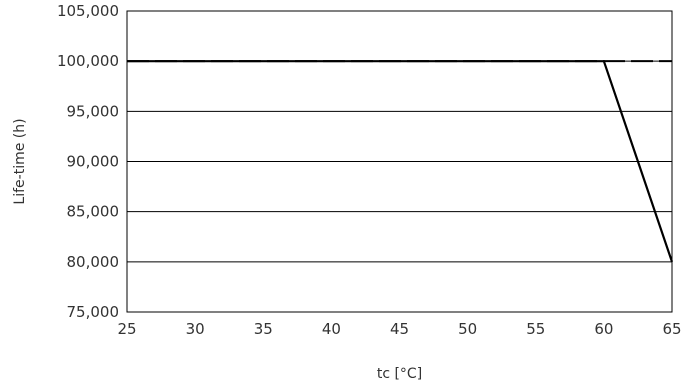 The width and height of the screenshot is (686, 385). Describe the element at coordinates (93, 262) in the screenshot. I see `y-tick-label-1: 80,000` at that location.